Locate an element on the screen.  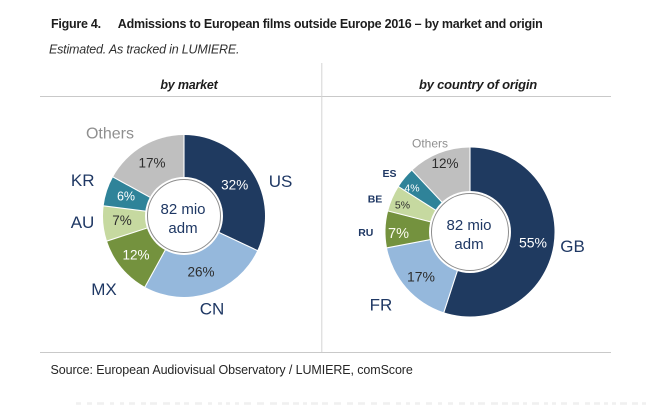
svg-text: MX is located at coordinates (104, 289).